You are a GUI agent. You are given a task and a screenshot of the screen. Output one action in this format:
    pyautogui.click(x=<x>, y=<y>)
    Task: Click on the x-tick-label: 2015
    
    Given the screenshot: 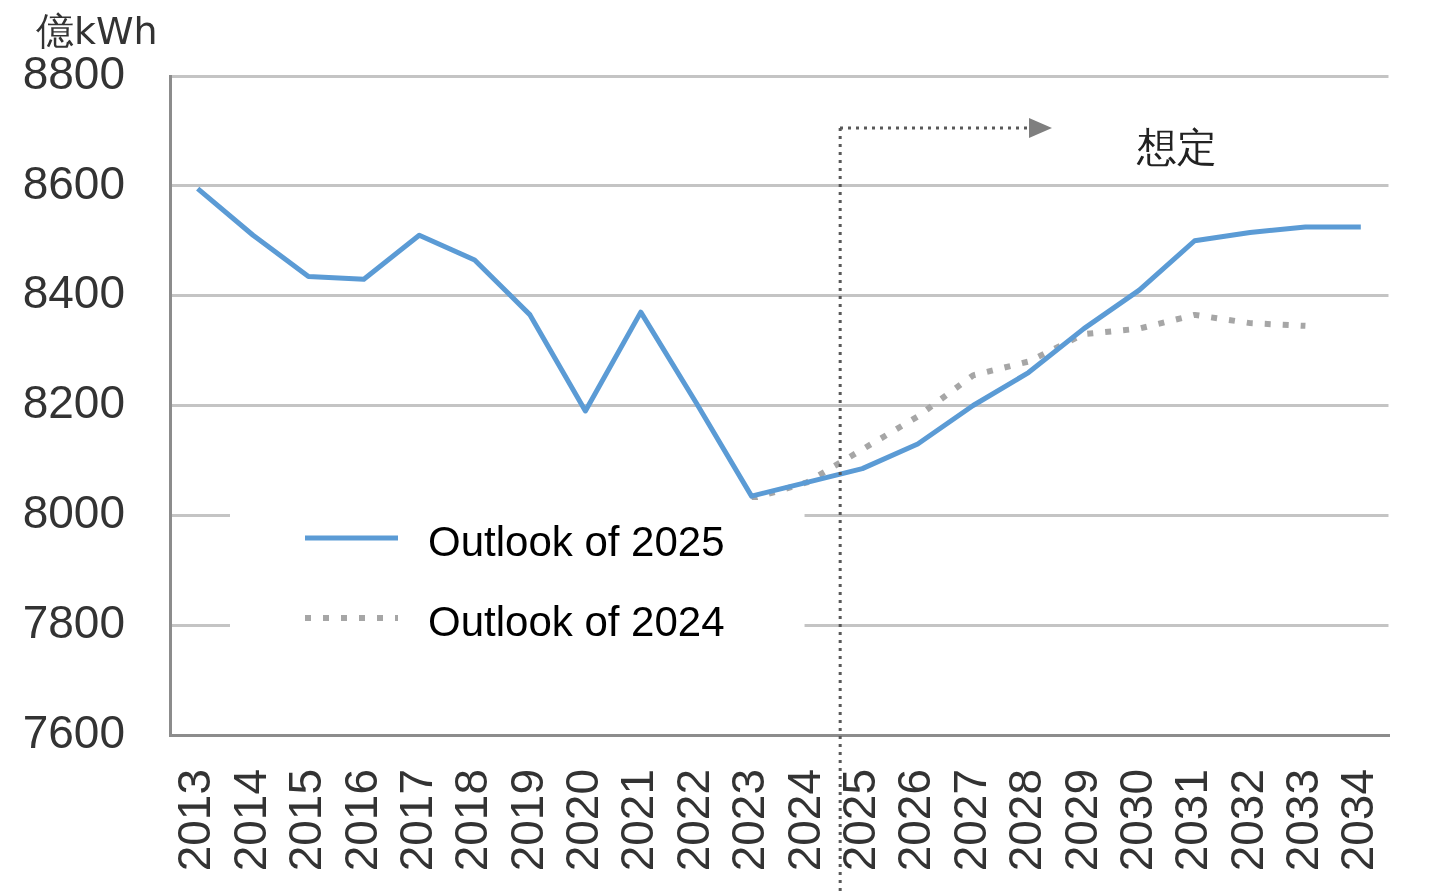 What is the action you would take?
    pyautogui.click(x=305, y=820)
    